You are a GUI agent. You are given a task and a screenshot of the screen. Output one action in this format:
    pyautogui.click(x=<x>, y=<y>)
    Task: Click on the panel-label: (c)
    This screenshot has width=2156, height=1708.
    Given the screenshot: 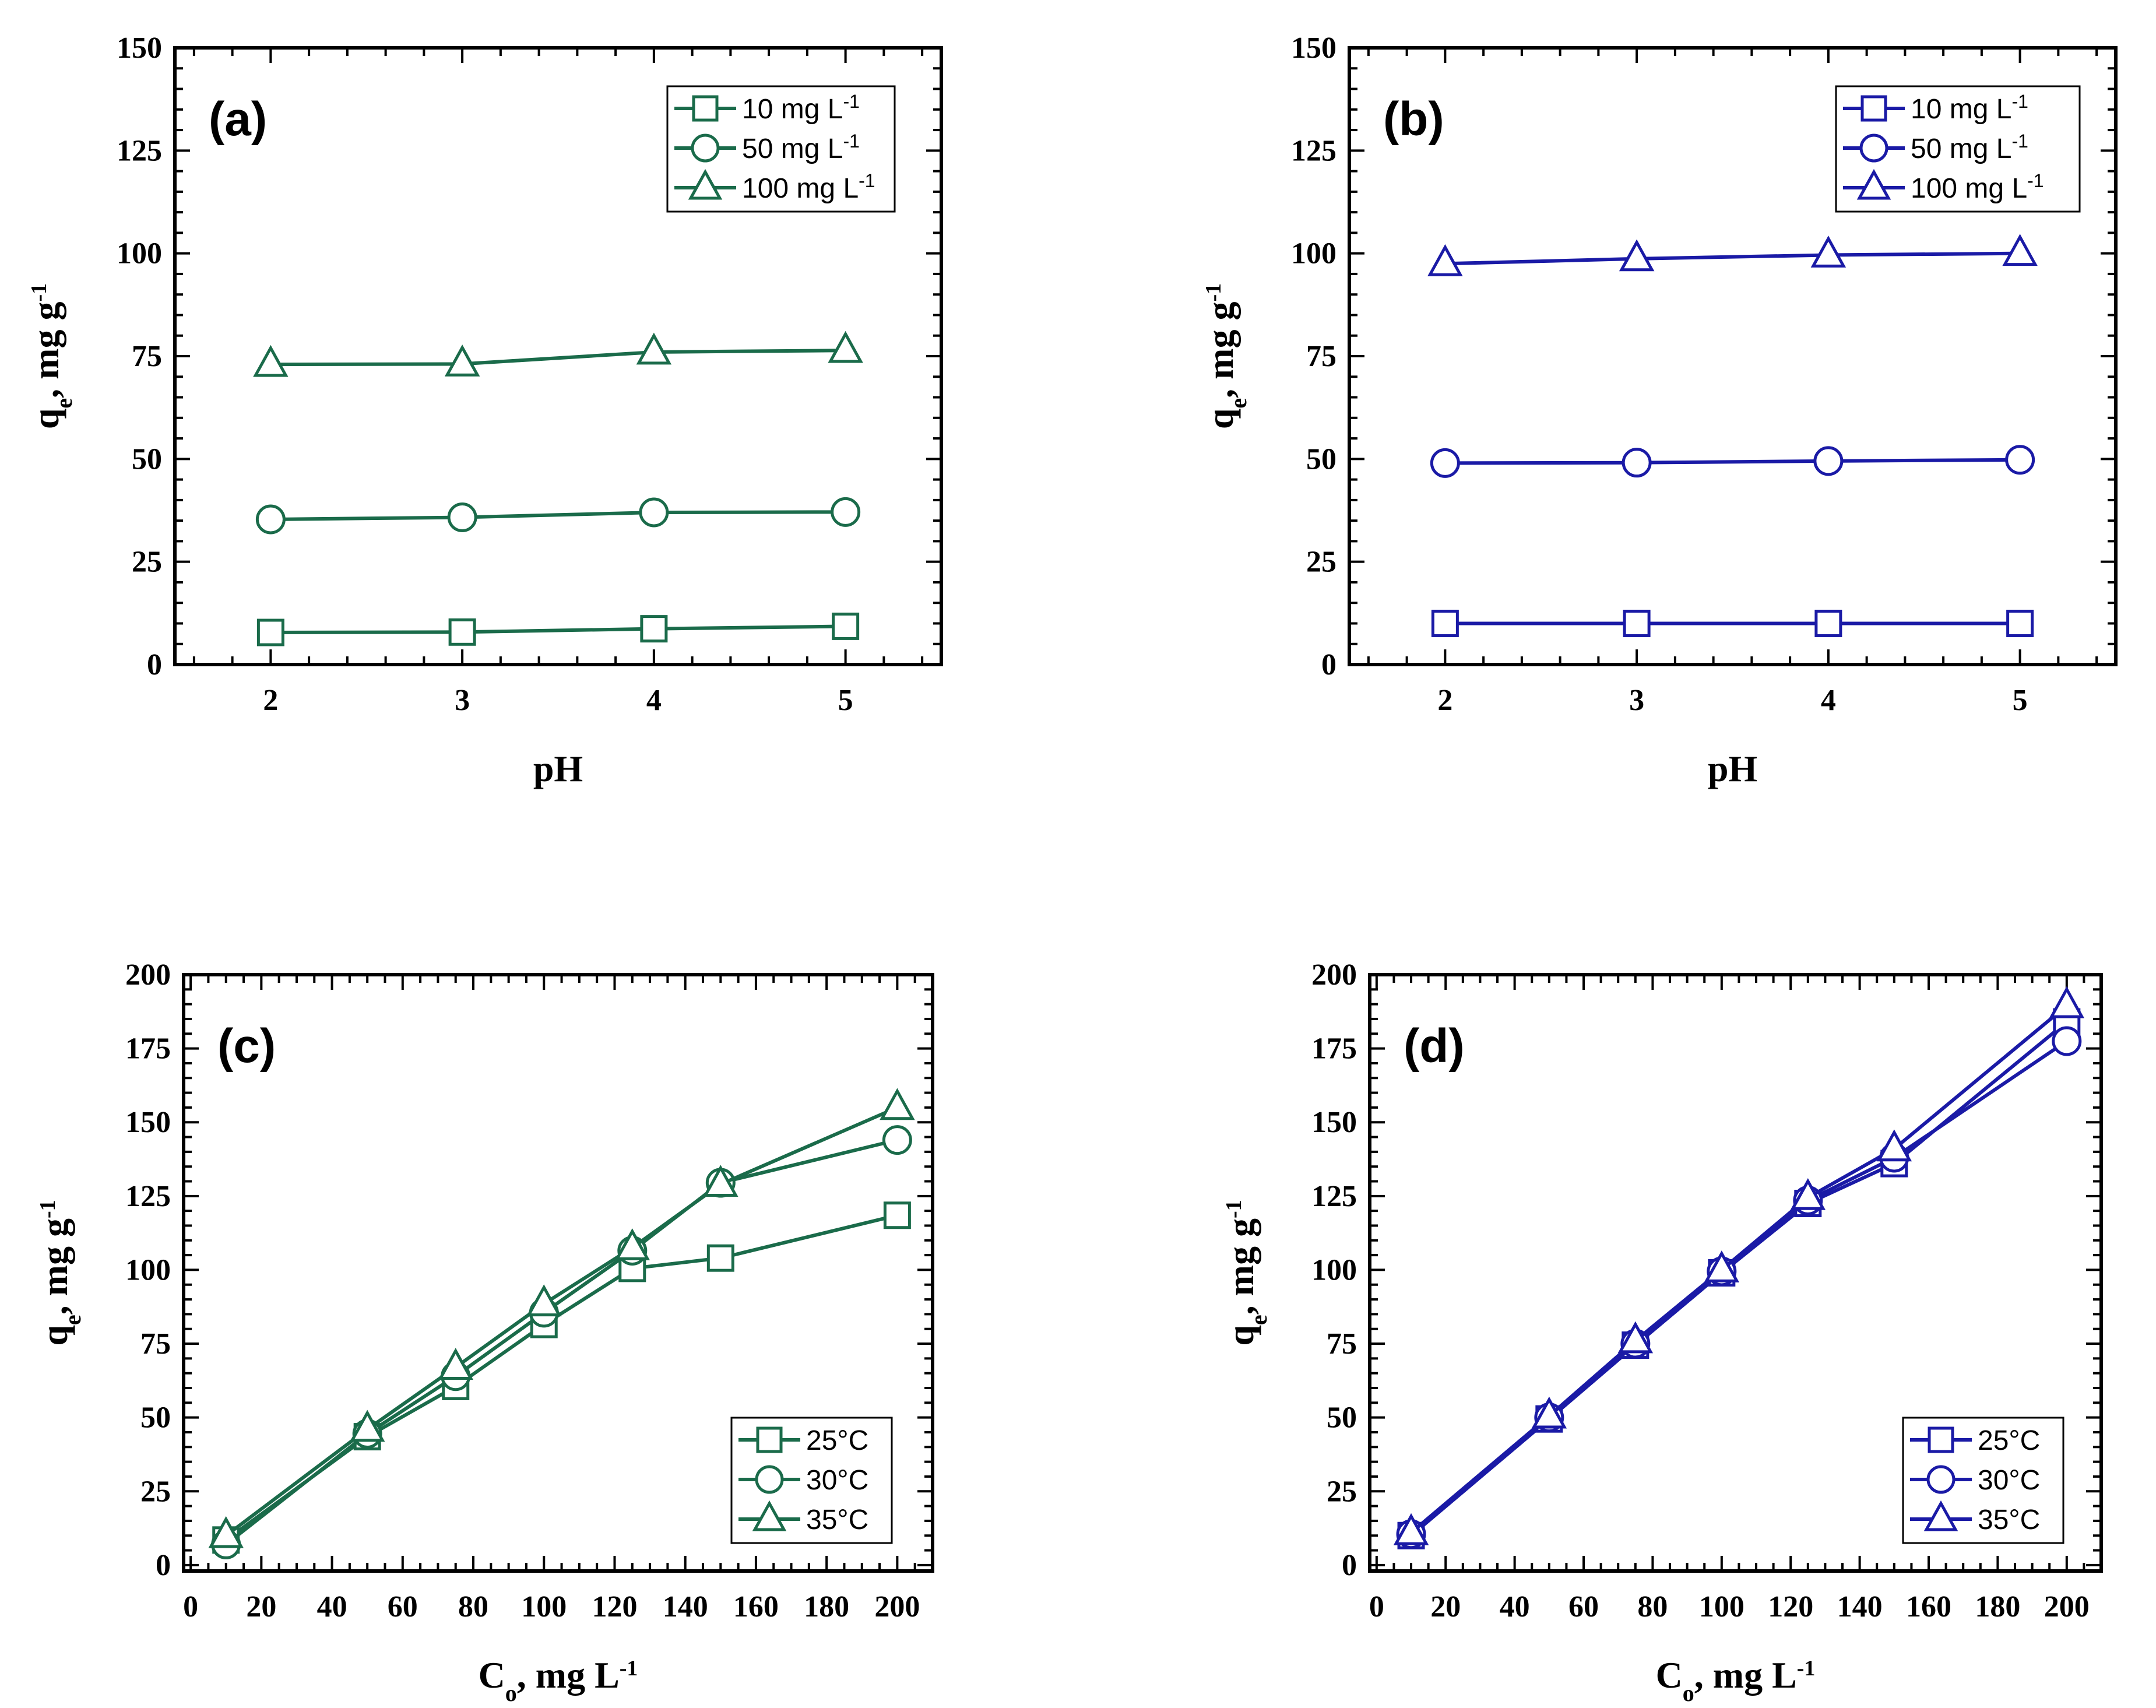 What is the action you would take?
    pyautogui.click(x=246, y=1046)
    